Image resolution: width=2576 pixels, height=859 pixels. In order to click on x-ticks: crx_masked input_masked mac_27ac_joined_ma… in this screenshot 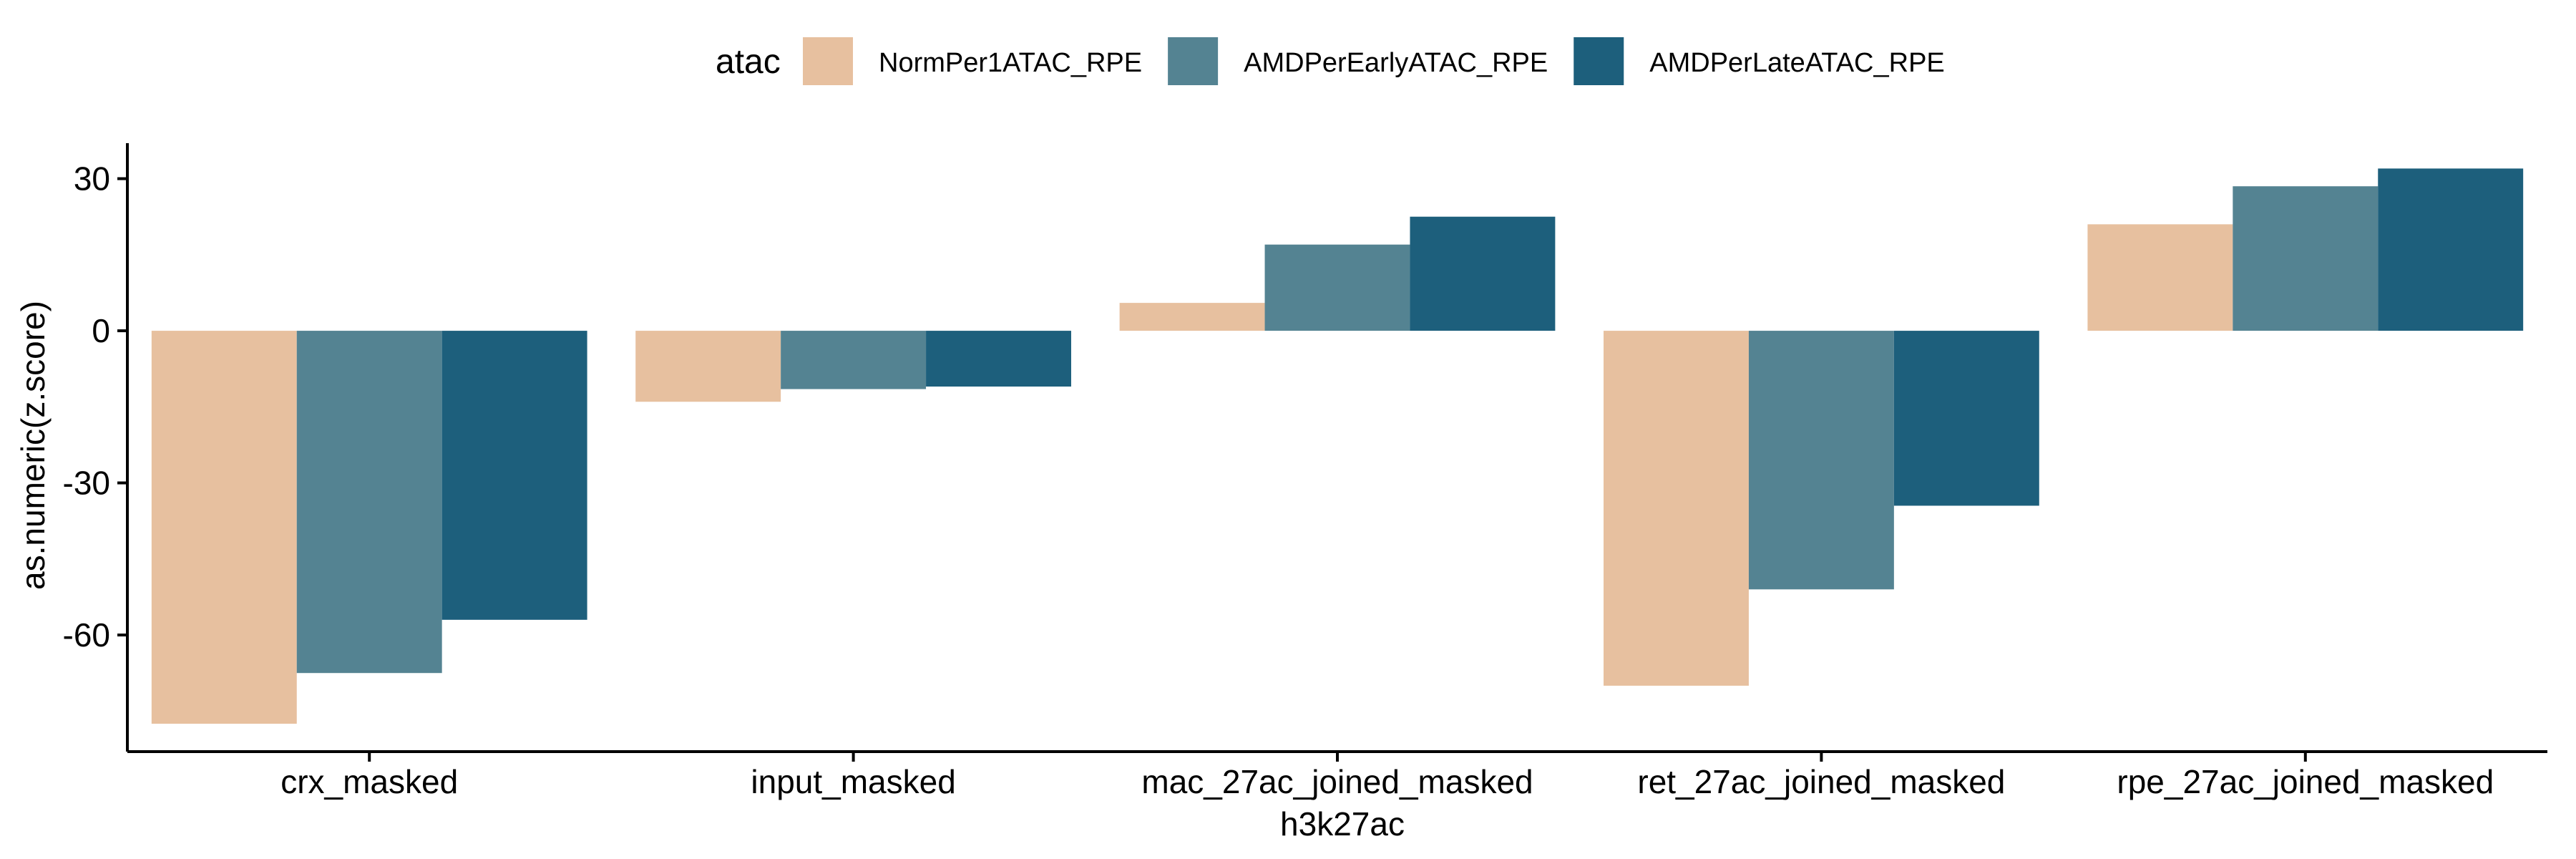, I will do `click(1387, 776)`.